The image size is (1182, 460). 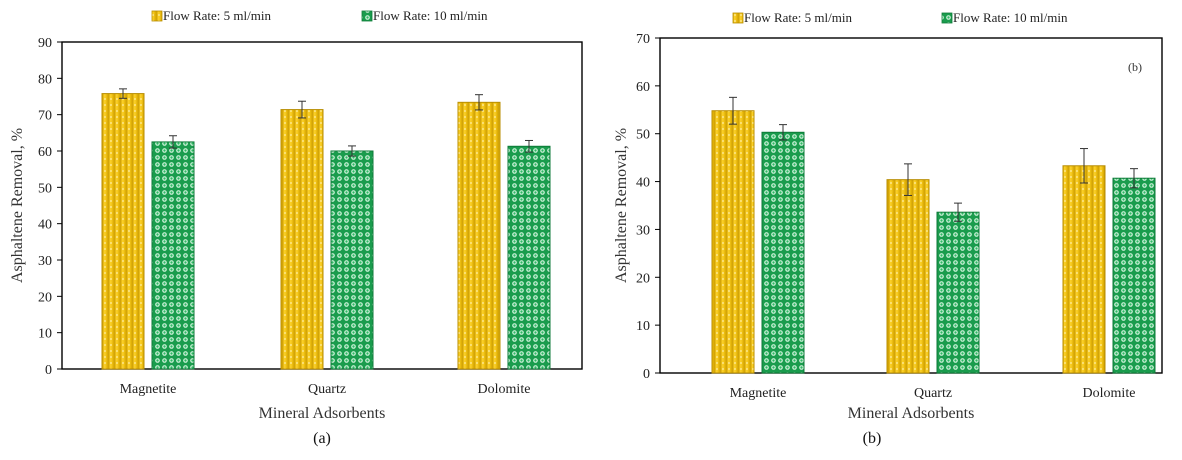 I want to click on inset-label: (b), so click(x=1135, y=67).